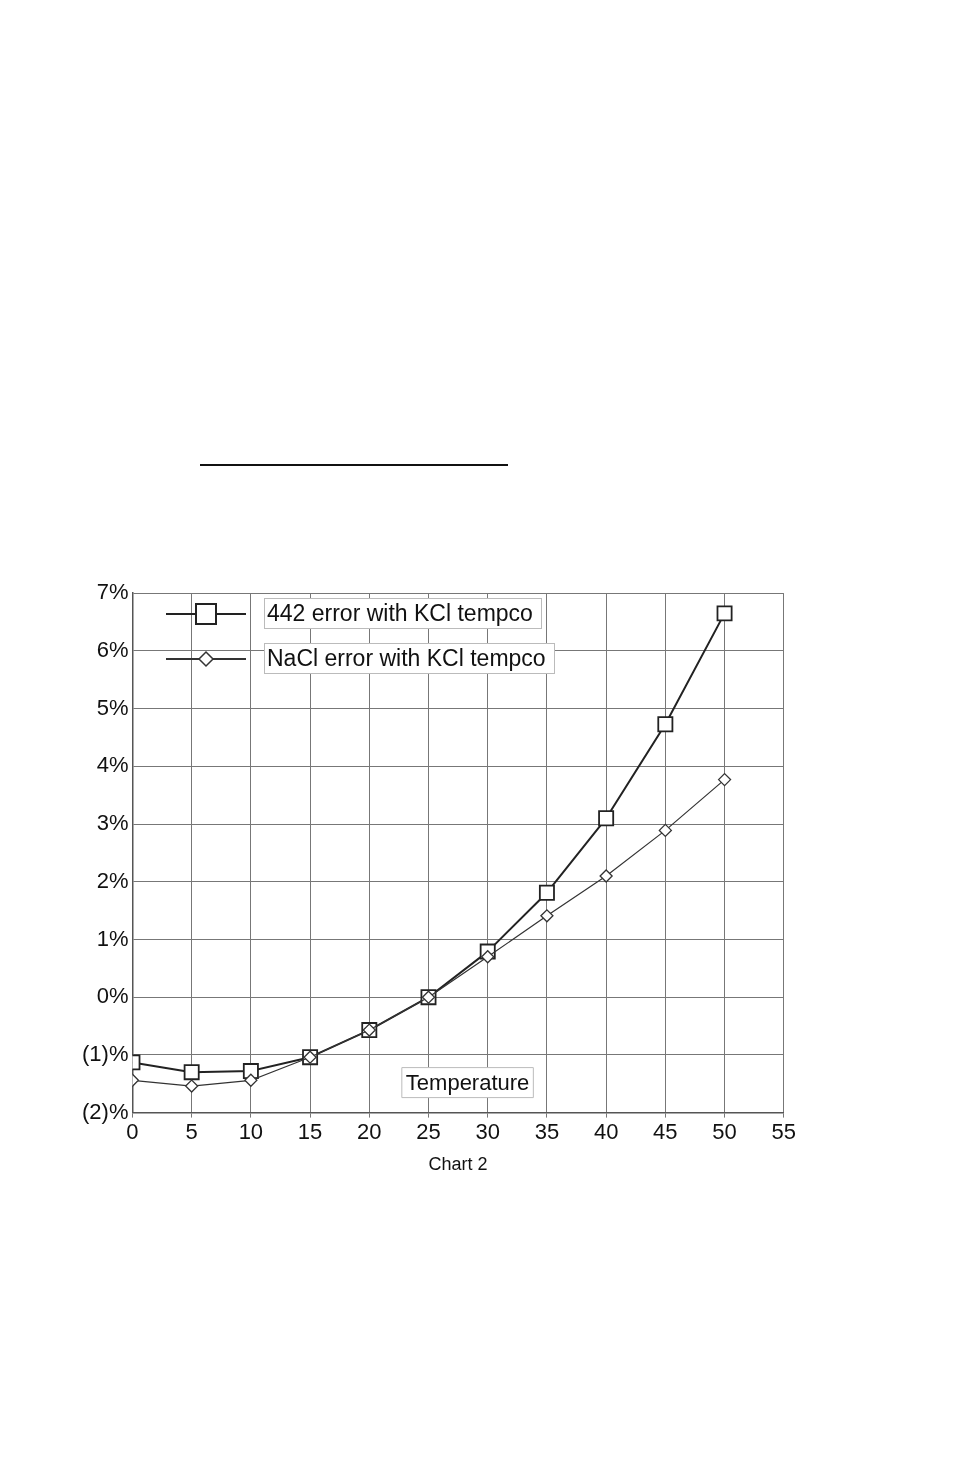 The width and height of the screenshot is (954, 1474). What do you see at coordinates (112, 823) in the screenshot?
I see `y-tick-label: 3%` at bounding box center [112, 823].